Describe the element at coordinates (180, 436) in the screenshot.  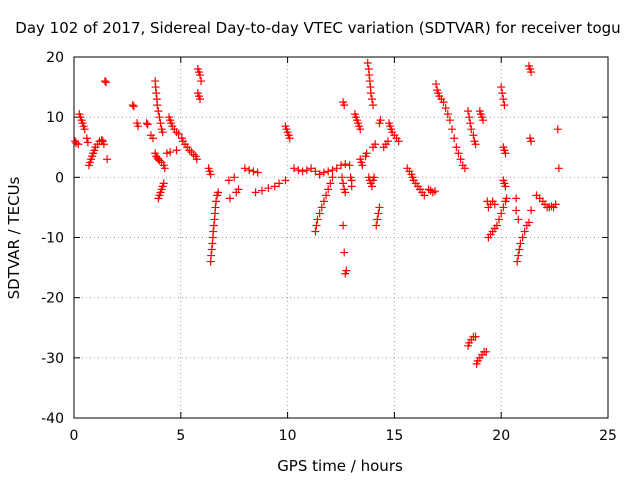
I see `x-tick-label: 5` at that location.